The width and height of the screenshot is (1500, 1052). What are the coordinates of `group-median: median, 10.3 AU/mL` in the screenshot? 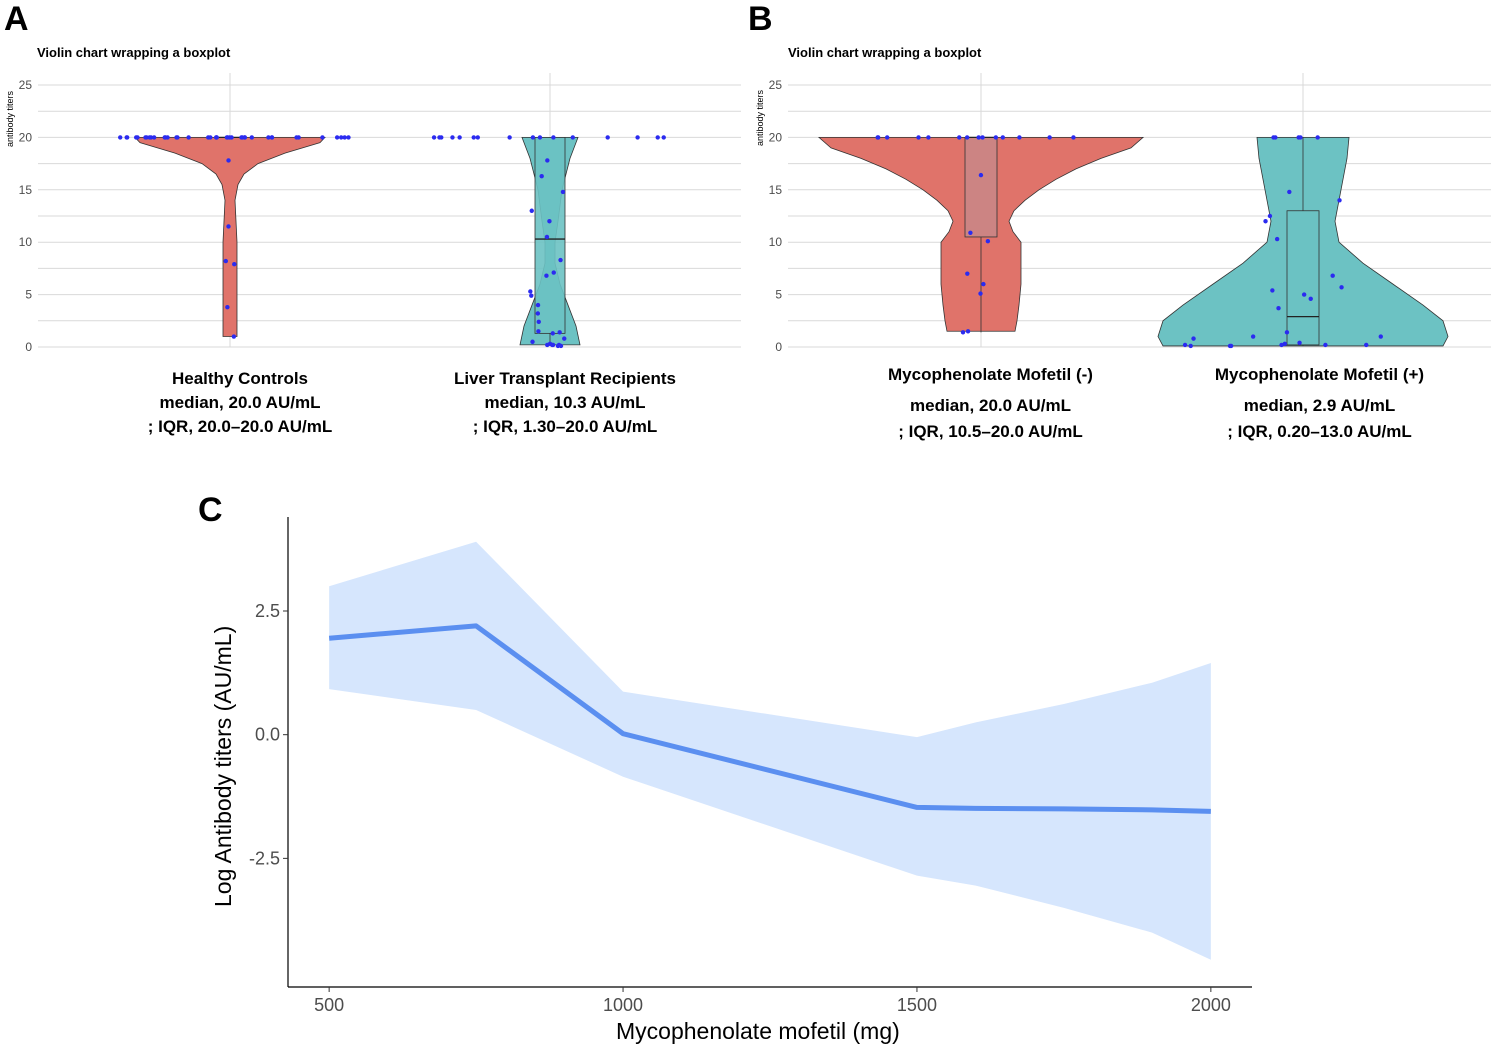 It's located at (565, 402).